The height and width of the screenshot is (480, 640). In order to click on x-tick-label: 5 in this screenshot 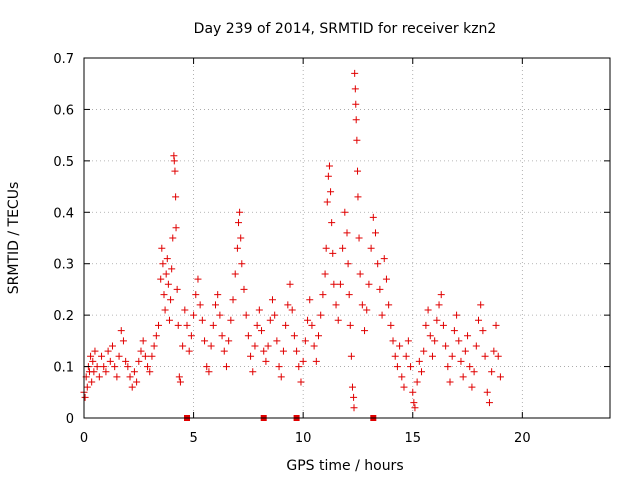, I will do `click(193, 438)`.